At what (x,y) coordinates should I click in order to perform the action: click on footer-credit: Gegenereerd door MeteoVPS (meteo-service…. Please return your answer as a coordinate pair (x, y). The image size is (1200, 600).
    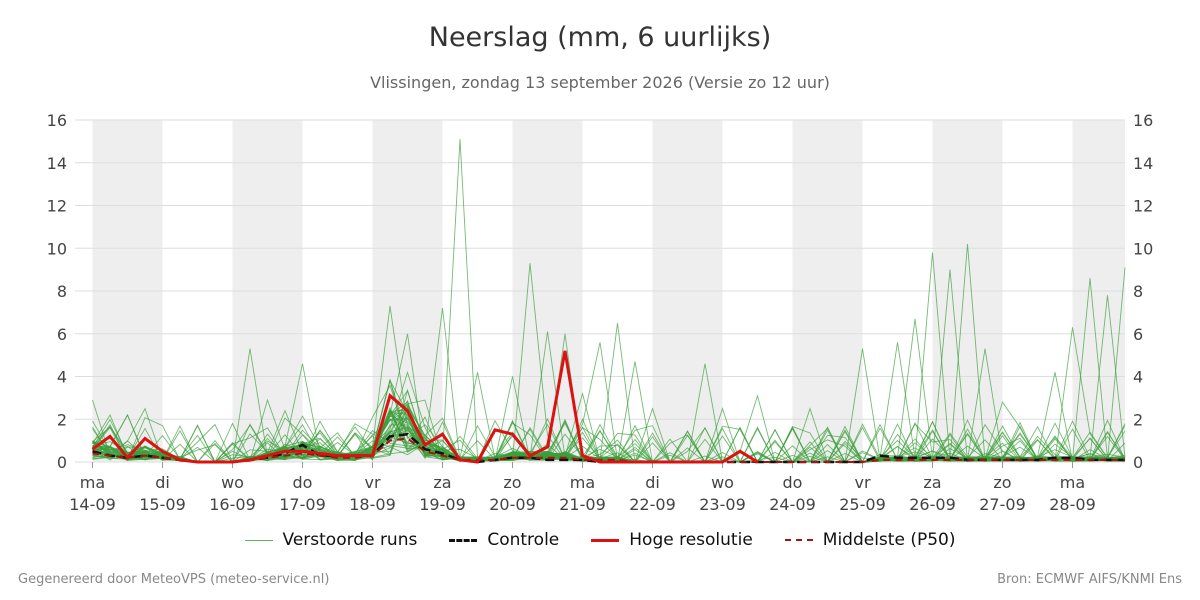
    Looking at the image, I should click on (174, 579).